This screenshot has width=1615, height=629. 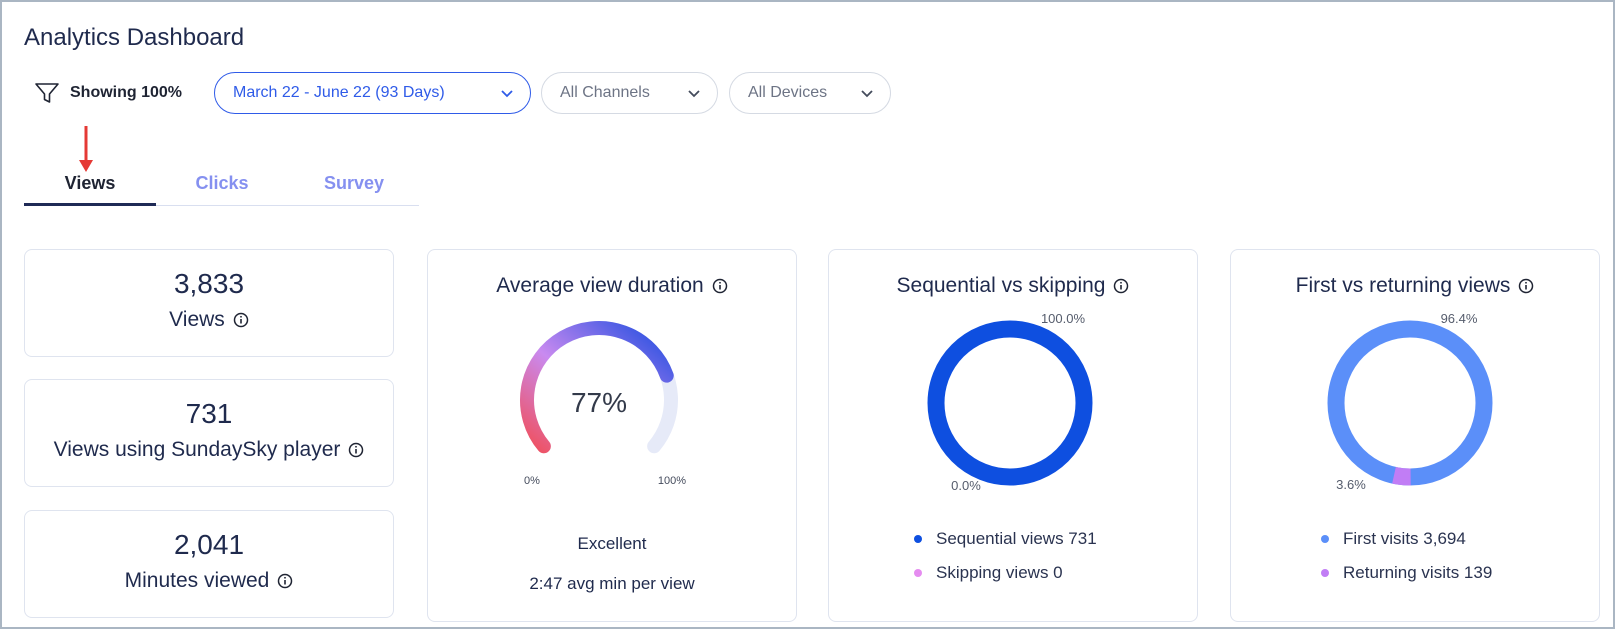 What do you see at coordinates (134, 37) in the screenshot?
I see `page-title: Analytics Dashboard` at bounding box center [134, 37].